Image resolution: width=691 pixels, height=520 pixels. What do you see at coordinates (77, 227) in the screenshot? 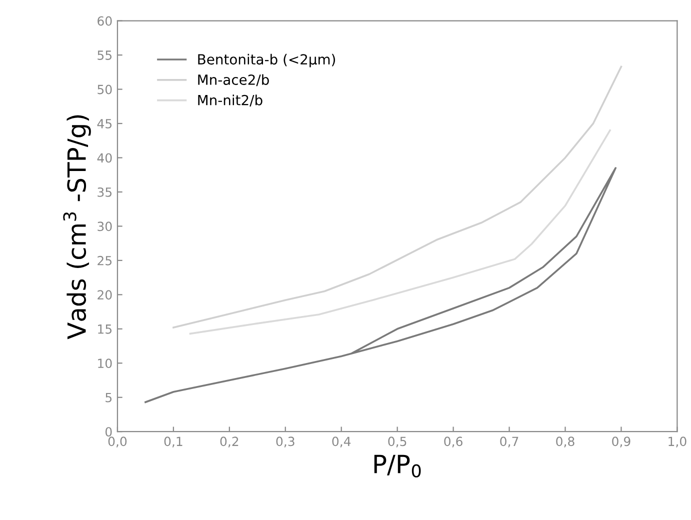
I see `y-axis-title: Vads (cm$^{3}$ -STP/g)` at bounding box center [77, 227].